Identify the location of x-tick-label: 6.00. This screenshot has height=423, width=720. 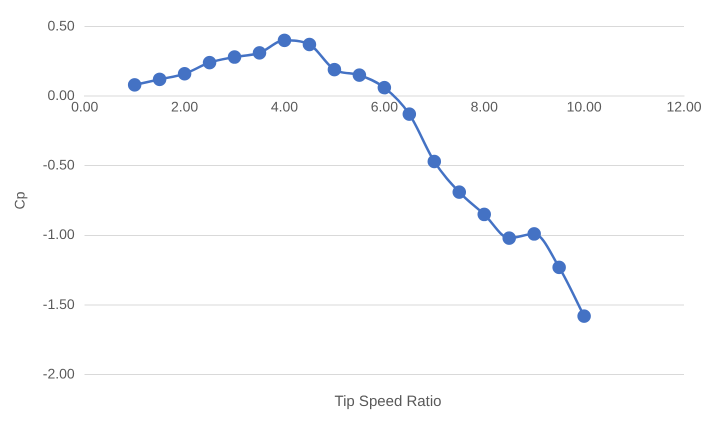
(384, 106).